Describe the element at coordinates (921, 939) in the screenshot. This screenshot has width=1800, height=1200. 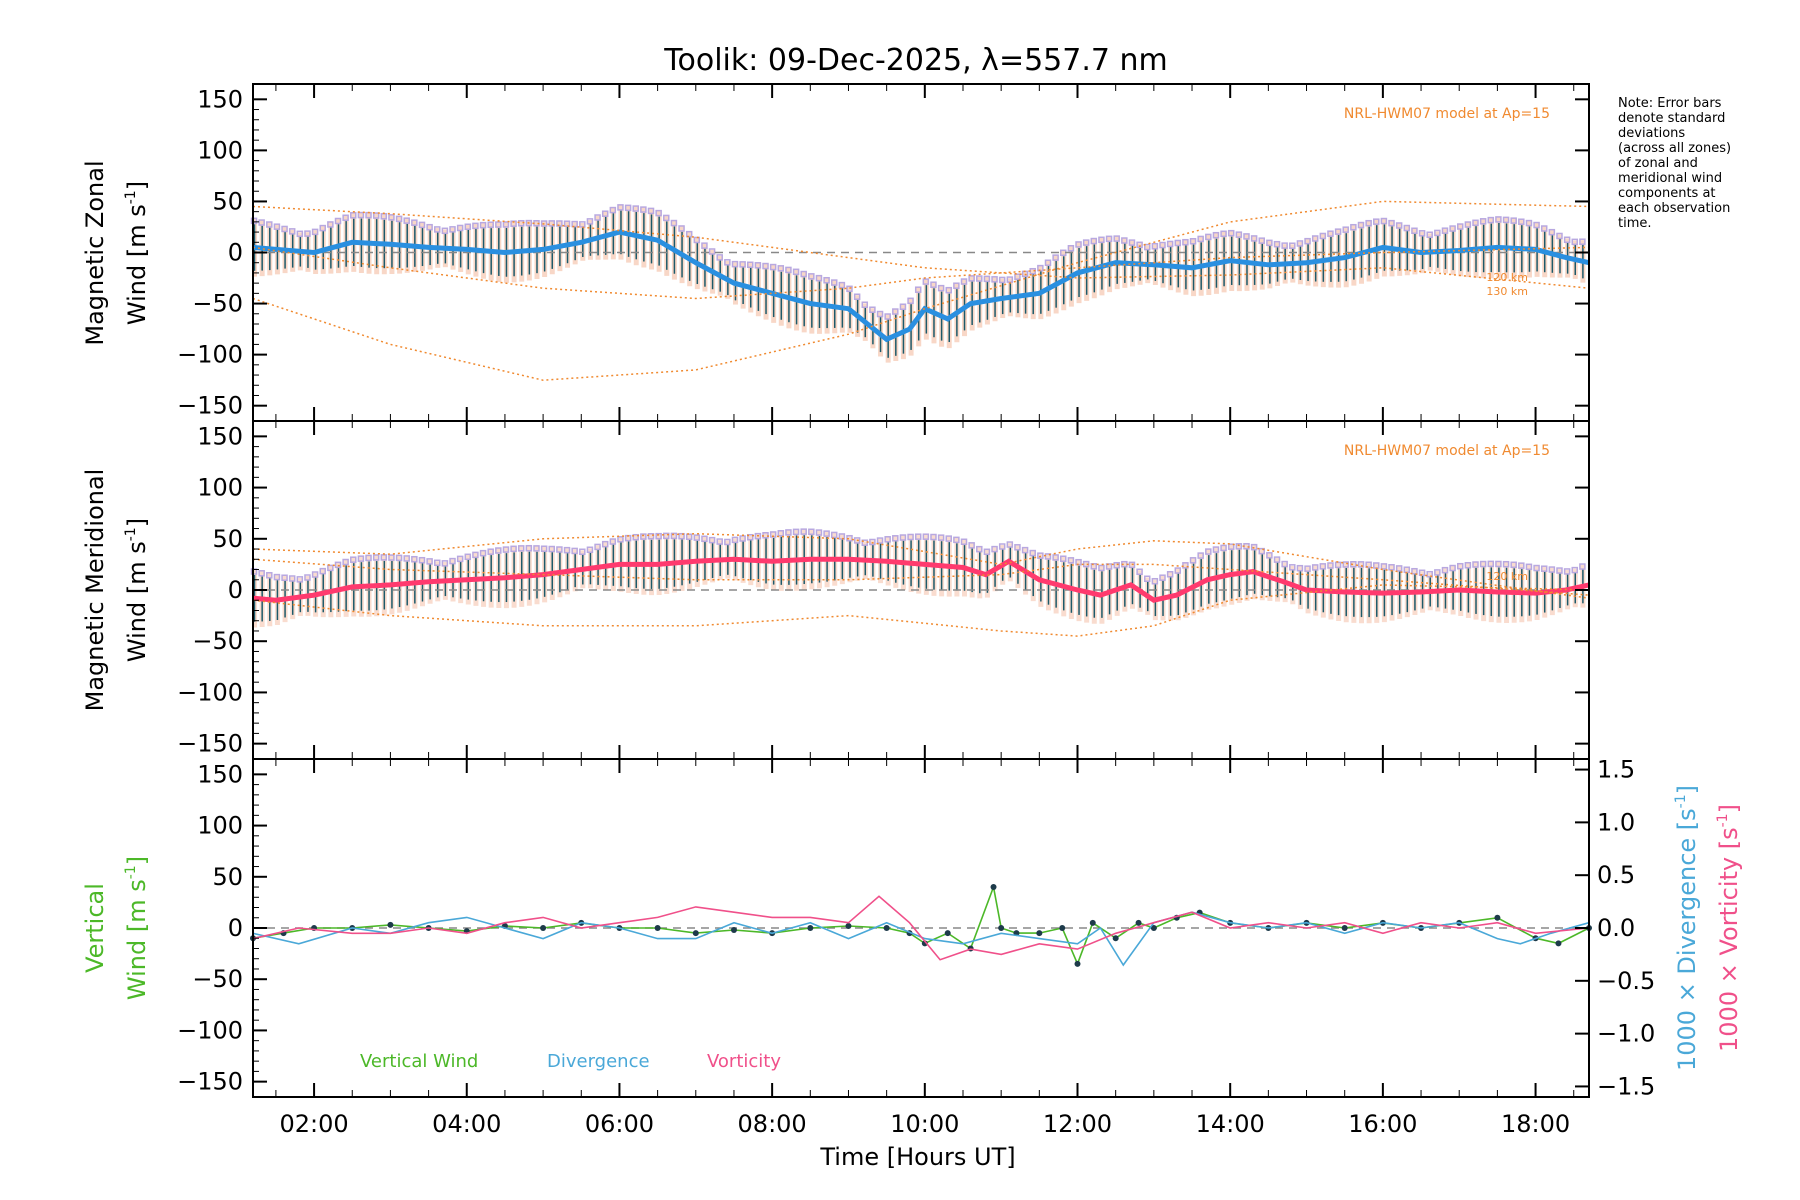
I see `series-line-divergence` at that location.